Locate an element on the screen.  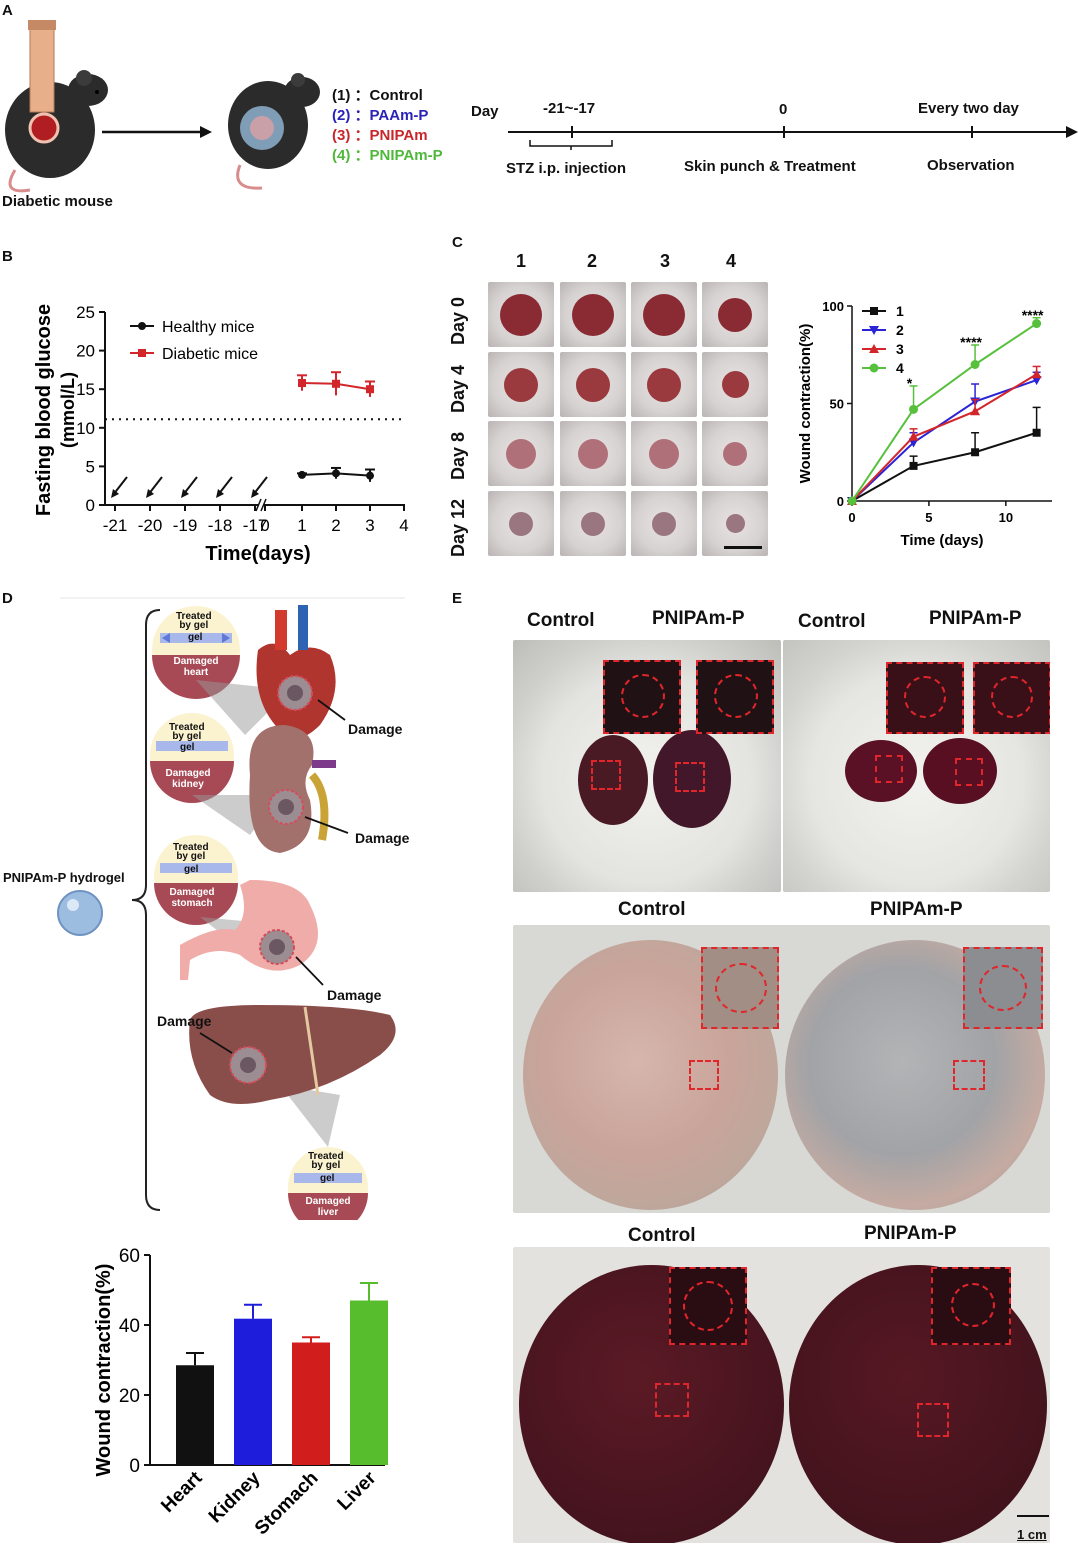
bar is located at coordinates (253, 1391).